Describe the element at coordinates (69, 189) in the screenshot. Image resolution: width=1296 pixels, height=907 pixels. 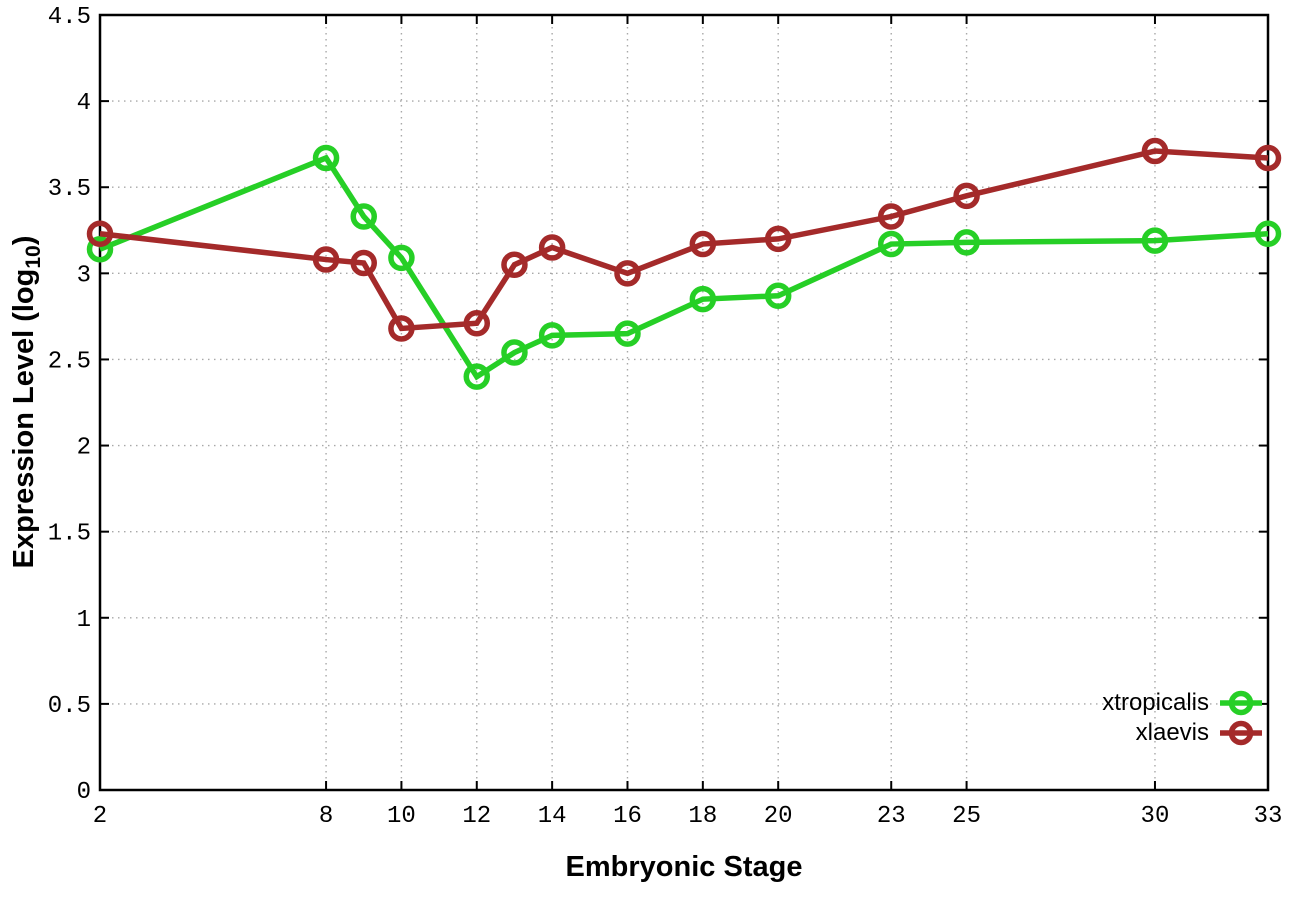
I see `y-tick-label-3.5: 3.5` at that location.